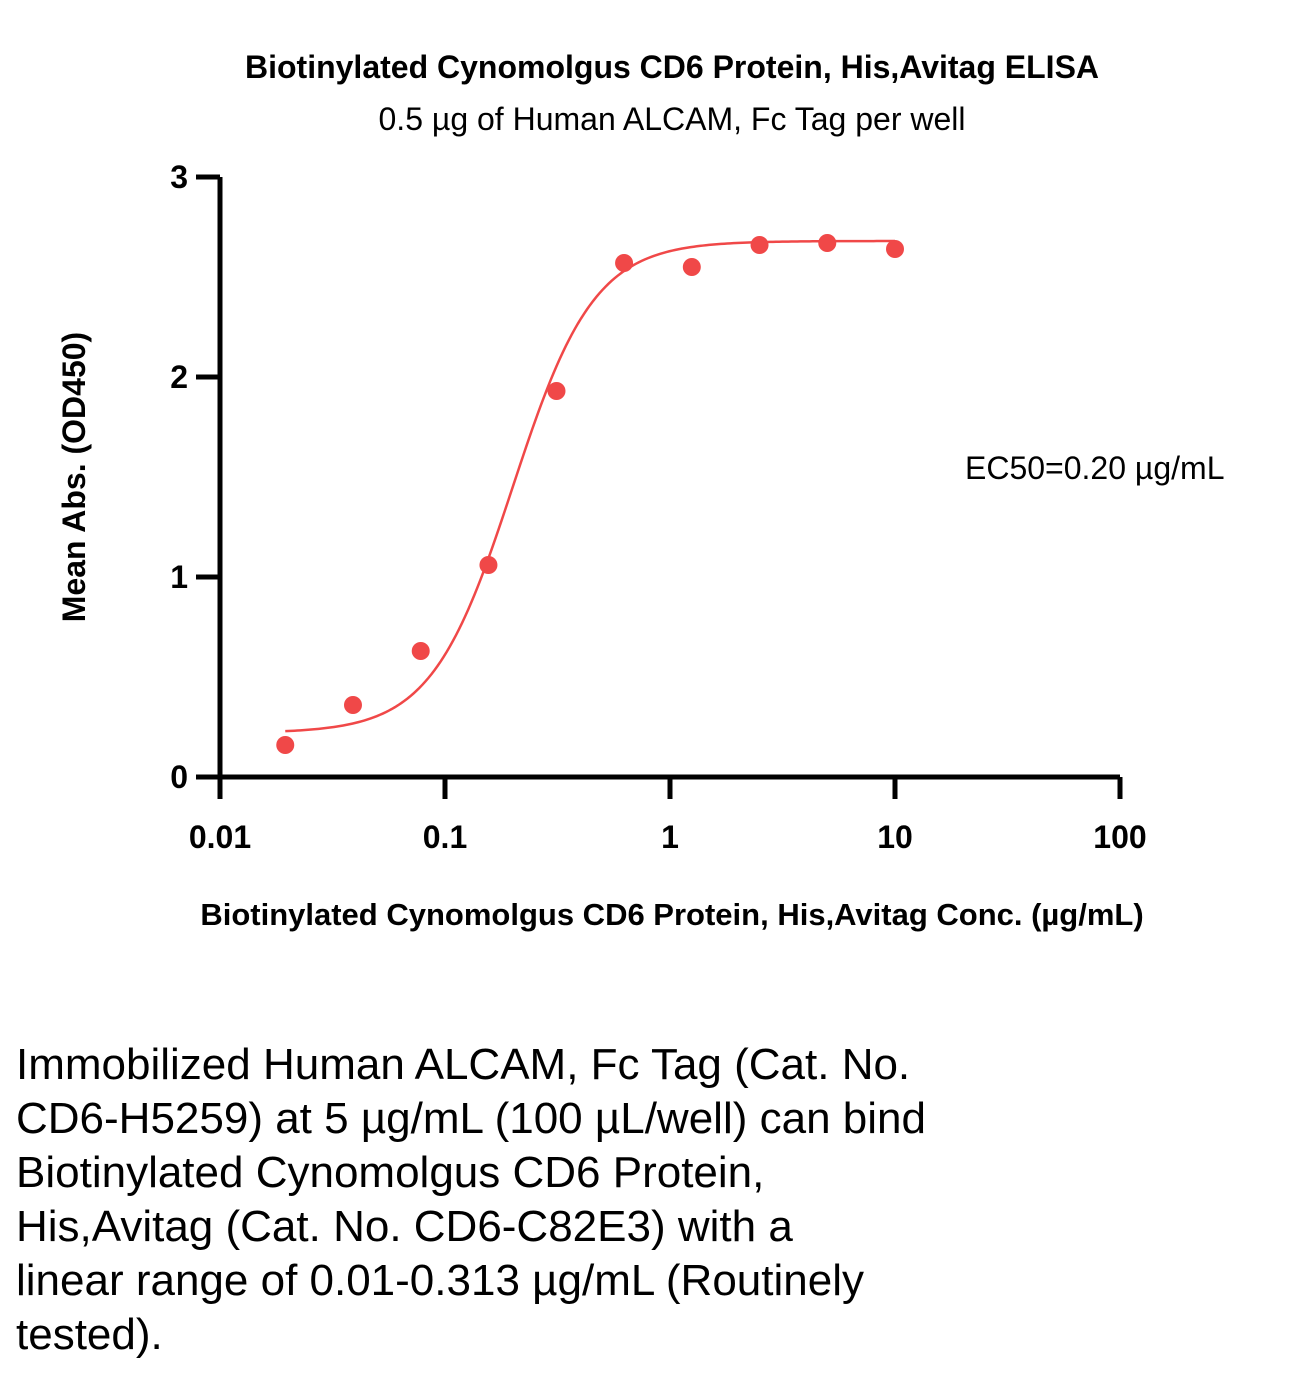 The image size is (1307, 1376). What do you see at coordinates (179, 577) in the screenshot?
I see `y-tick-label: 1` at bounding box center [179, 577].